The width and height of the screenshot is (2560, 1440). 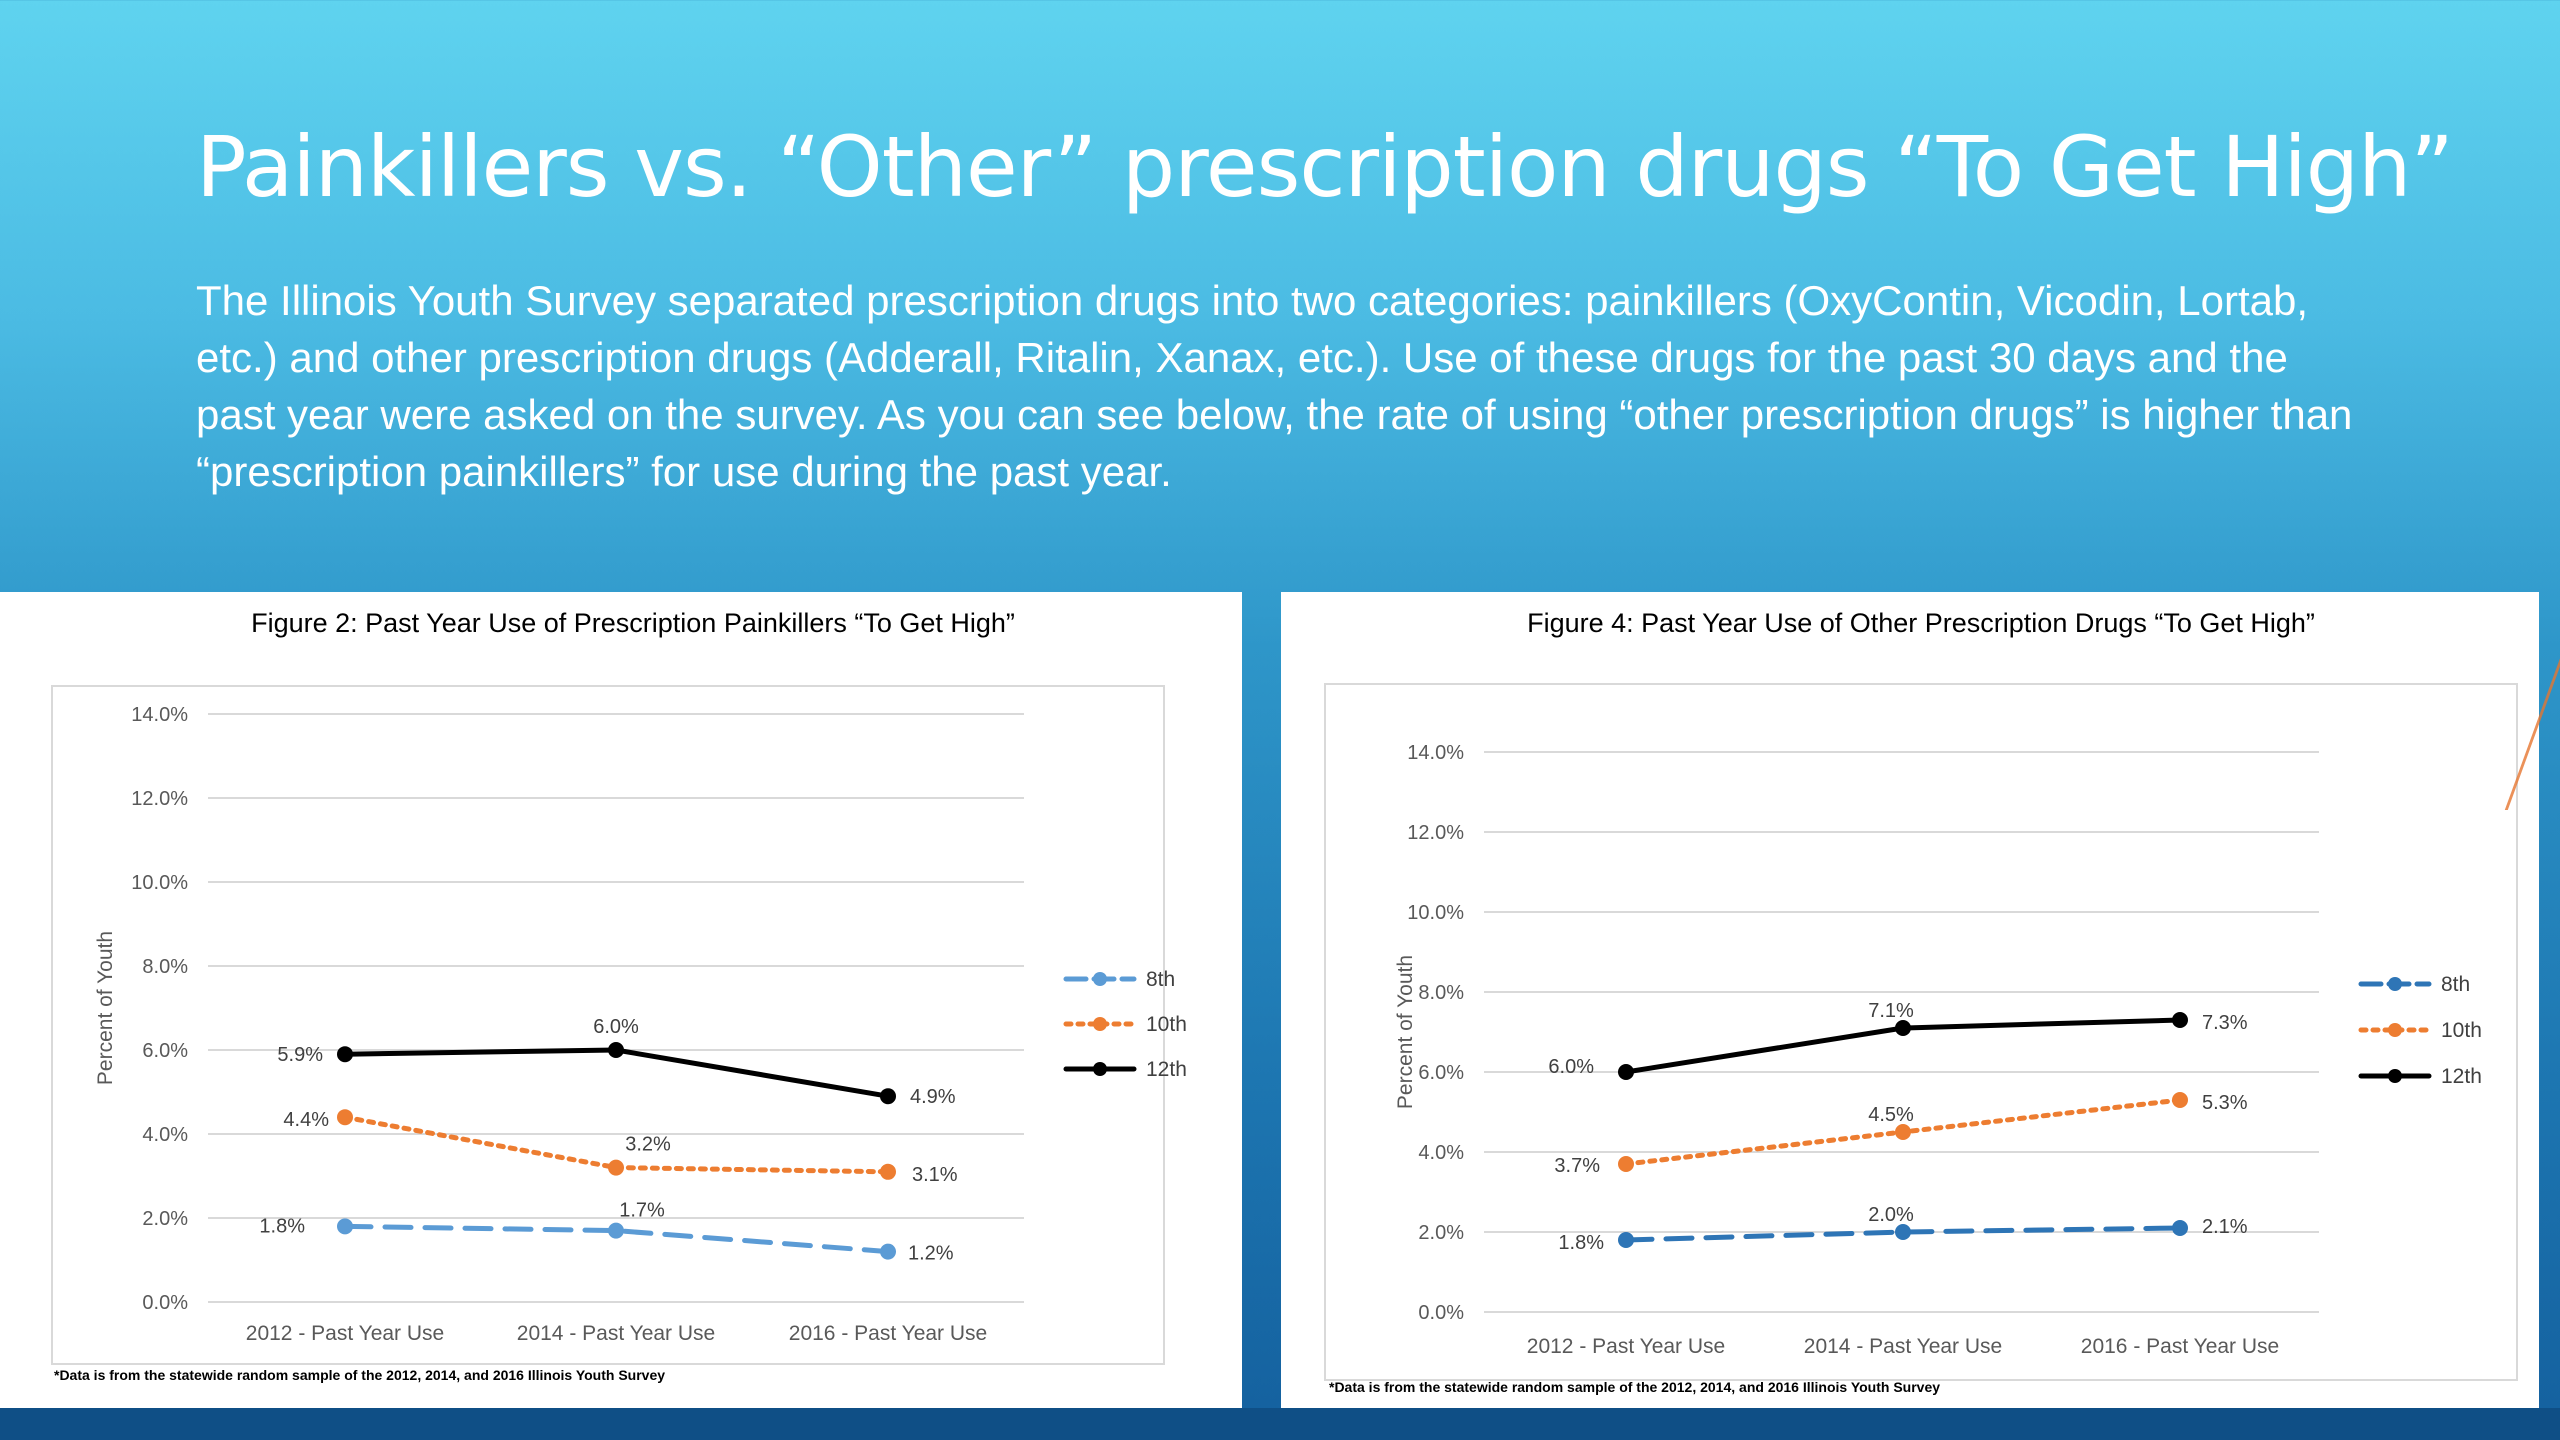 What do you see at coordinates (2225, 1227) in the screenshot?
I see `data-label: 2.1%` at bounding box center [2225, 1227].